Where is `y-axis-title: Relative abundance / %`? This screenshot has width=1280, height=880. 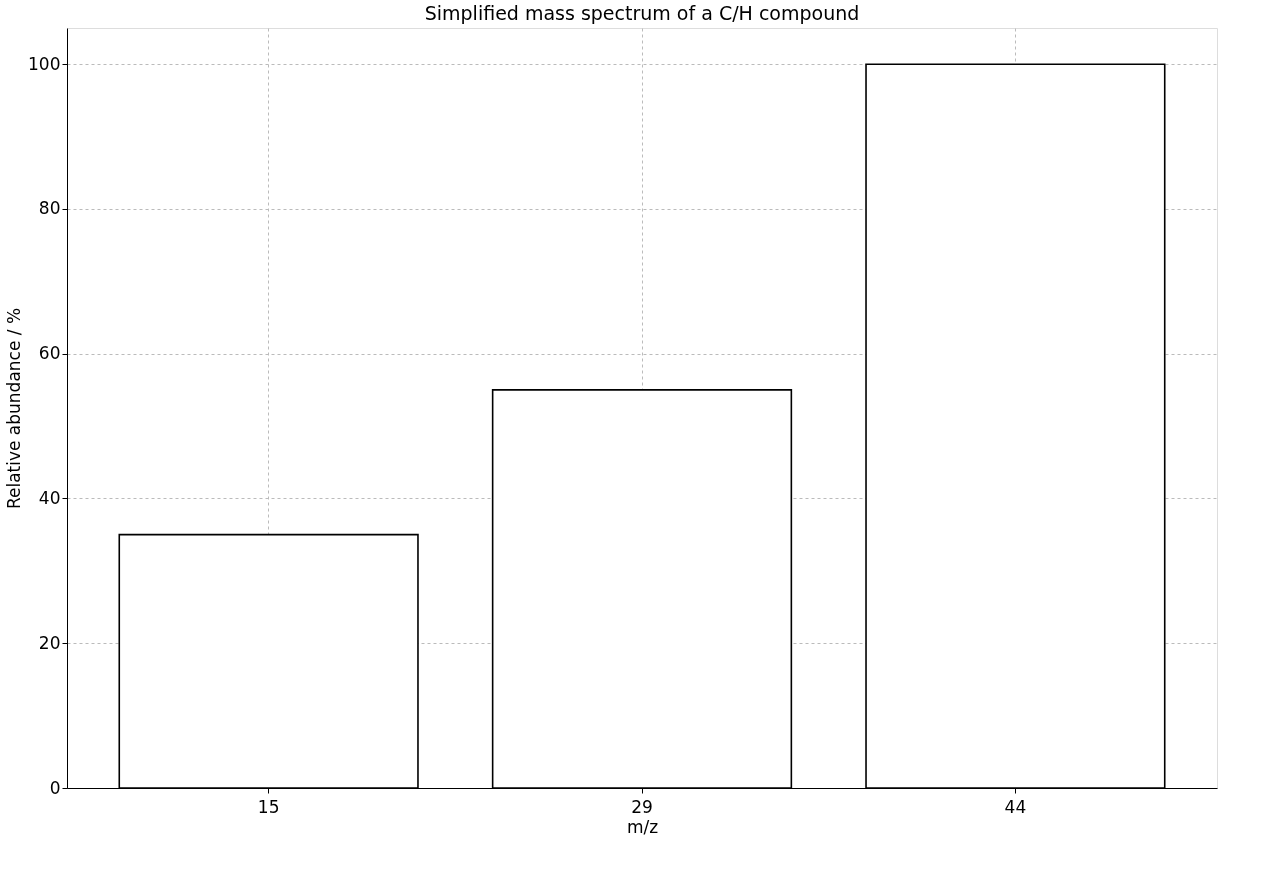
y-axis-title: Relative abundance / % is located at coordinates (14, 408).